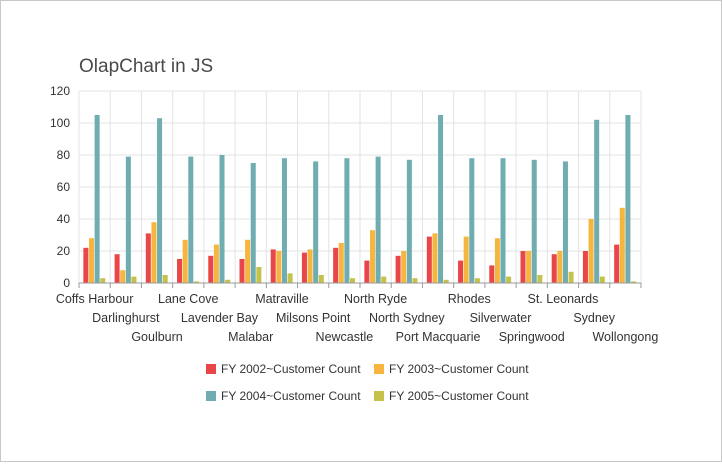 Image resolution: width=722 pixels, height=466 pixels. What do you see at coordinates (64, 155) in the screenshot?
I see `y-tick-label: 80` at bounding box center [64, 155].